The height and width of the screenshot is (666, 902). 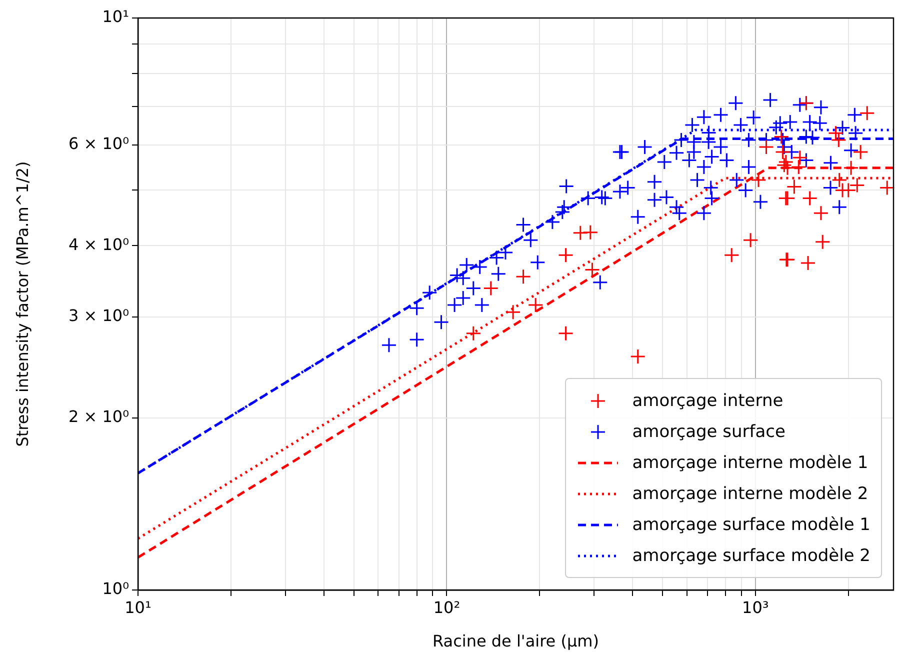 I want to click on legend-label: amorçage interne modèle 2, so click(x=750, y=494).